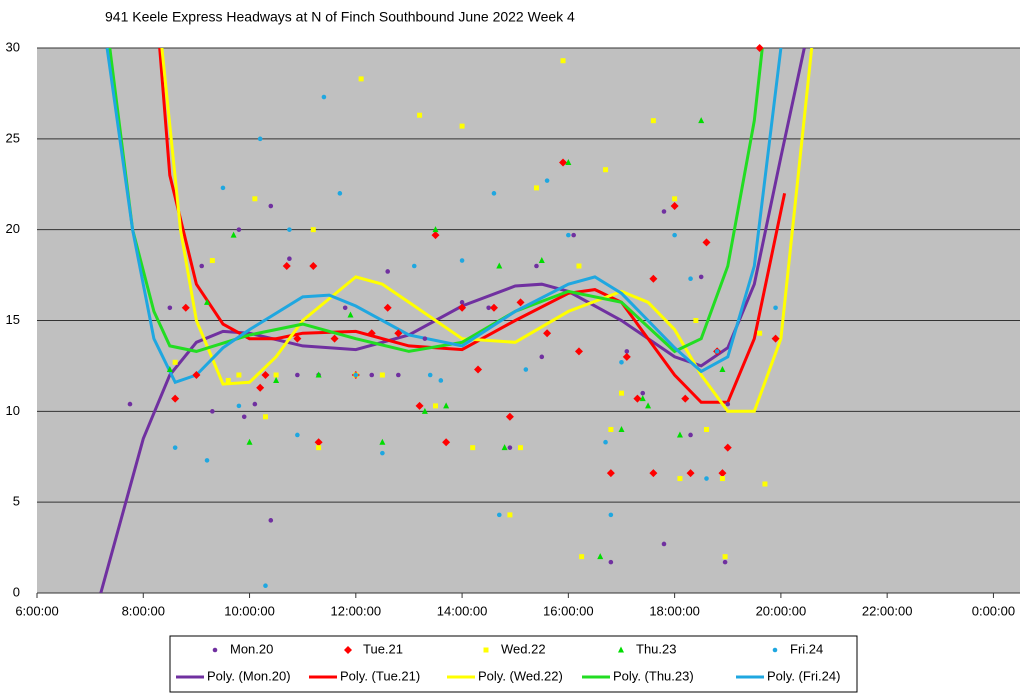 This screenshot has width=1024, height=697. I want to click on legend-label: Poly. (Thu.23), so click(653, 675).